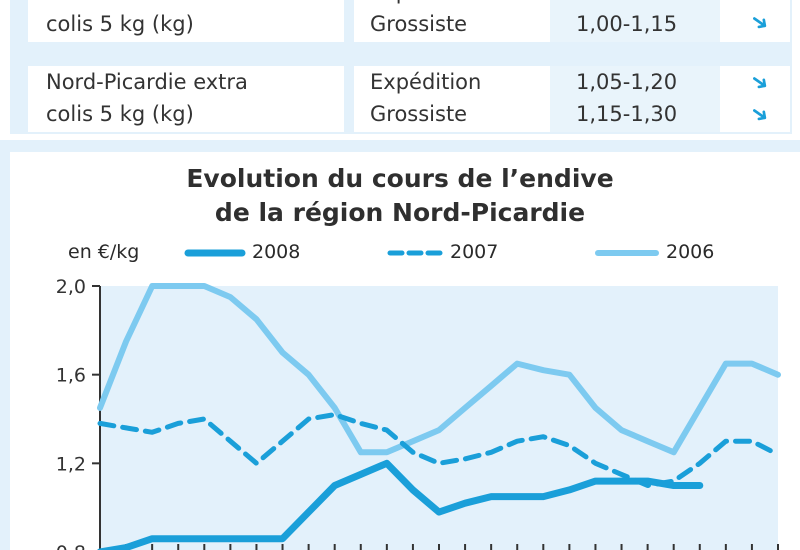 The image size is (800, 550). What do you see at coordinates (71, 464) in the screenshot?
I see `y-tick-label: 1,2` at bounding box center [71, 464].